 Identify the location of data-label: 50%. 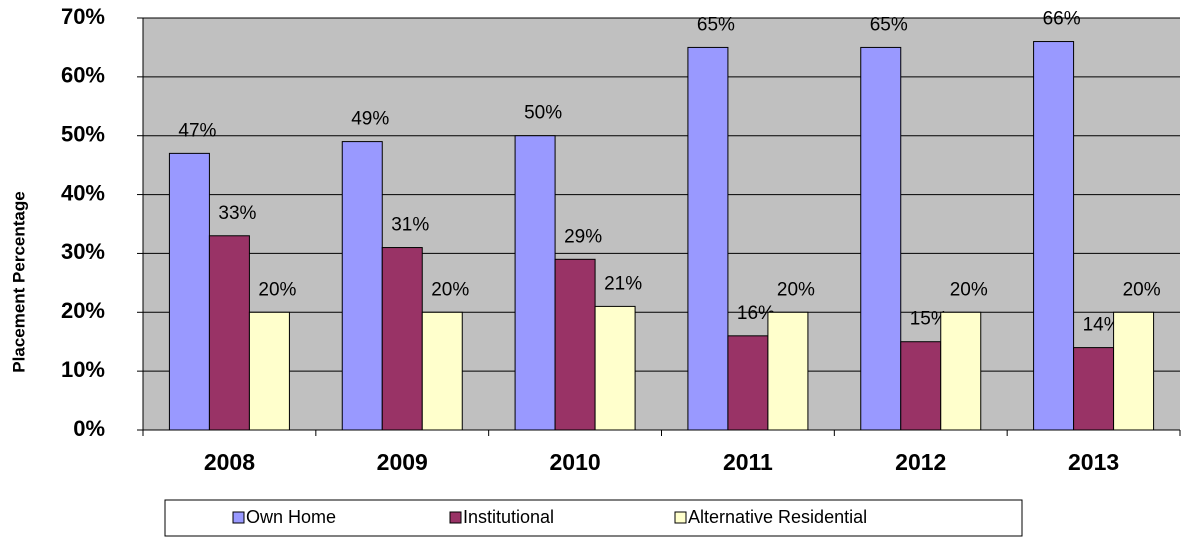
(543, 113).